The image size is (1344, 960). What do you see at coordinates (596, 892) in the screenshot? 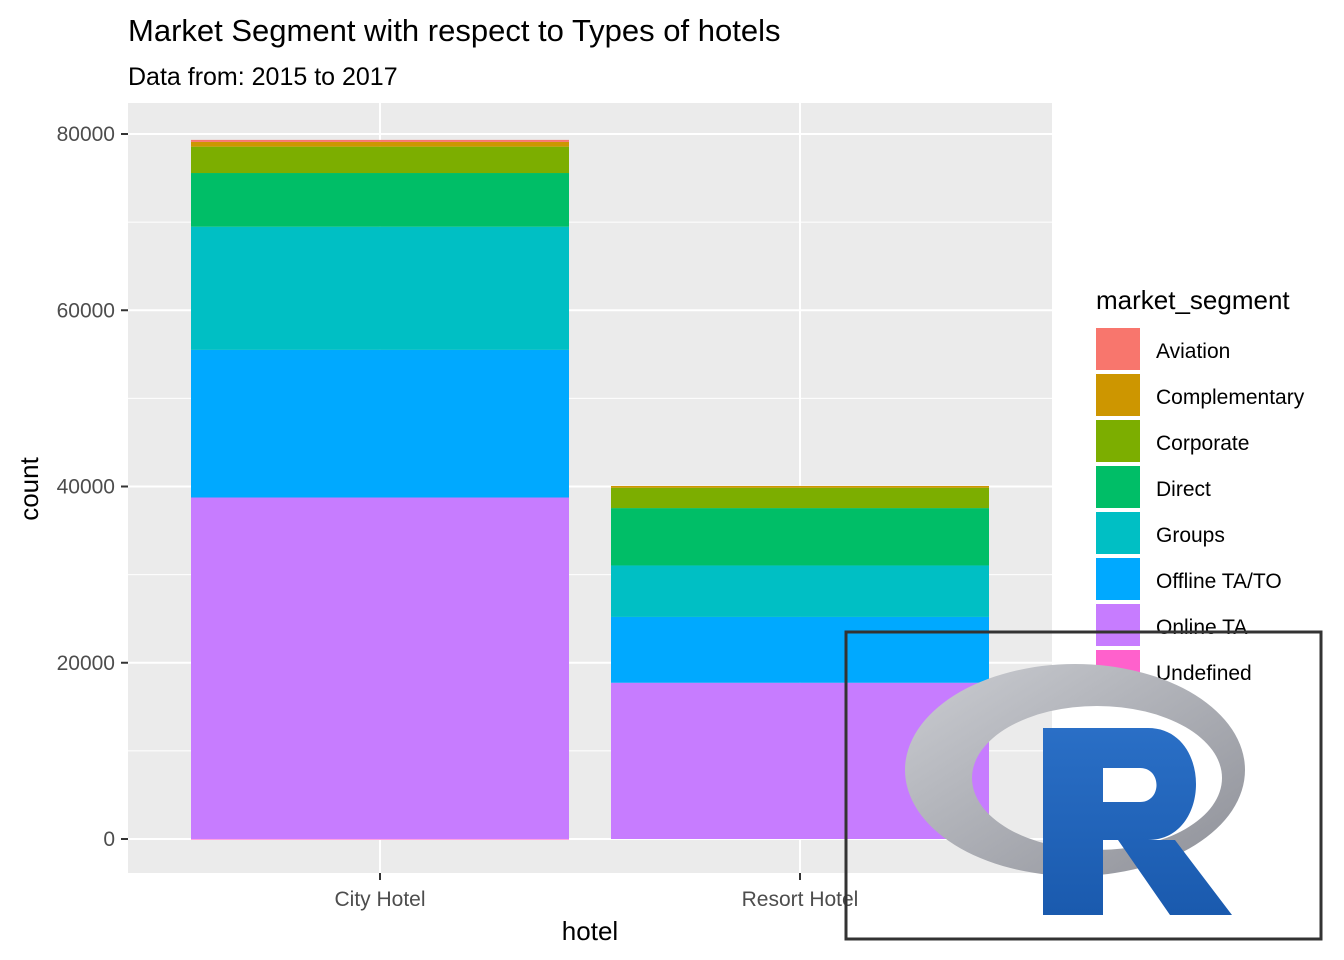
I see `x-axis: City Hotel Resort Hotel` at bounding box center [596, 892].